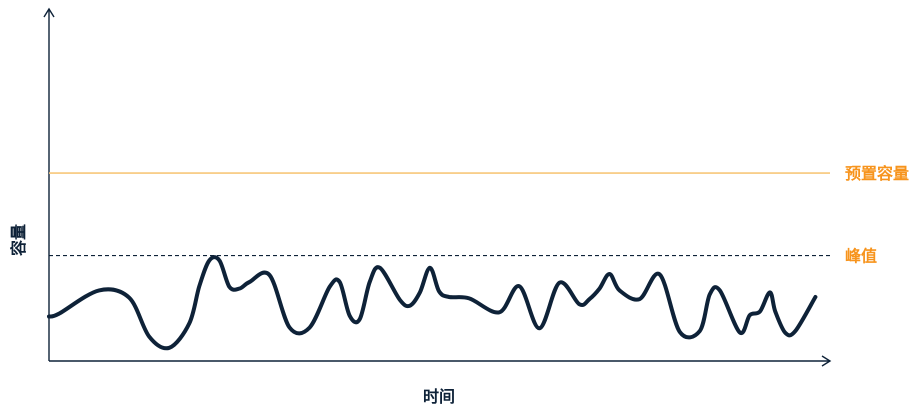 The width and height of the screenshot is (920, 406). I want to click on peak-label: 峰值, so click(861, 256).